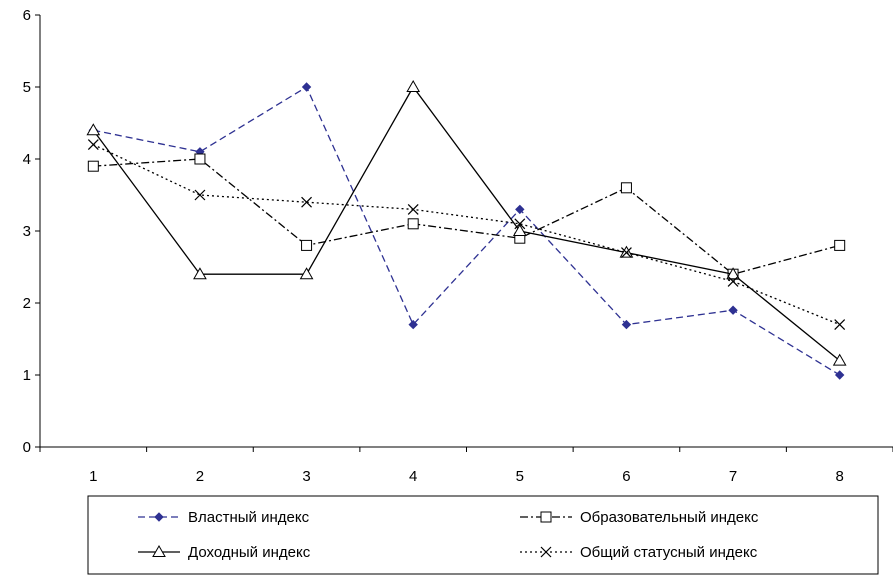 The height and width of the screenshot is (580, 893). What do you see at coordinates (306, 476) in the screenshot?
I see `x-tick-label: 3` at bounding box center [306, 476].